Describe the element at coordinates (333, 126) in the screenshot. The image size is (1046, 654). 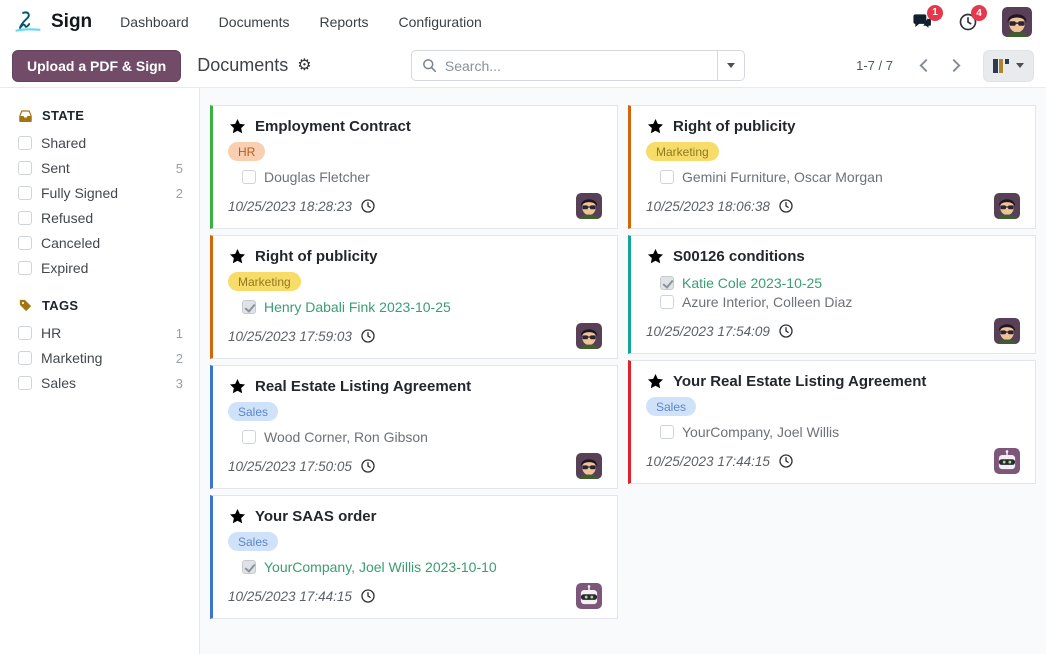
I see `document-title: Employment Contract` at that location.